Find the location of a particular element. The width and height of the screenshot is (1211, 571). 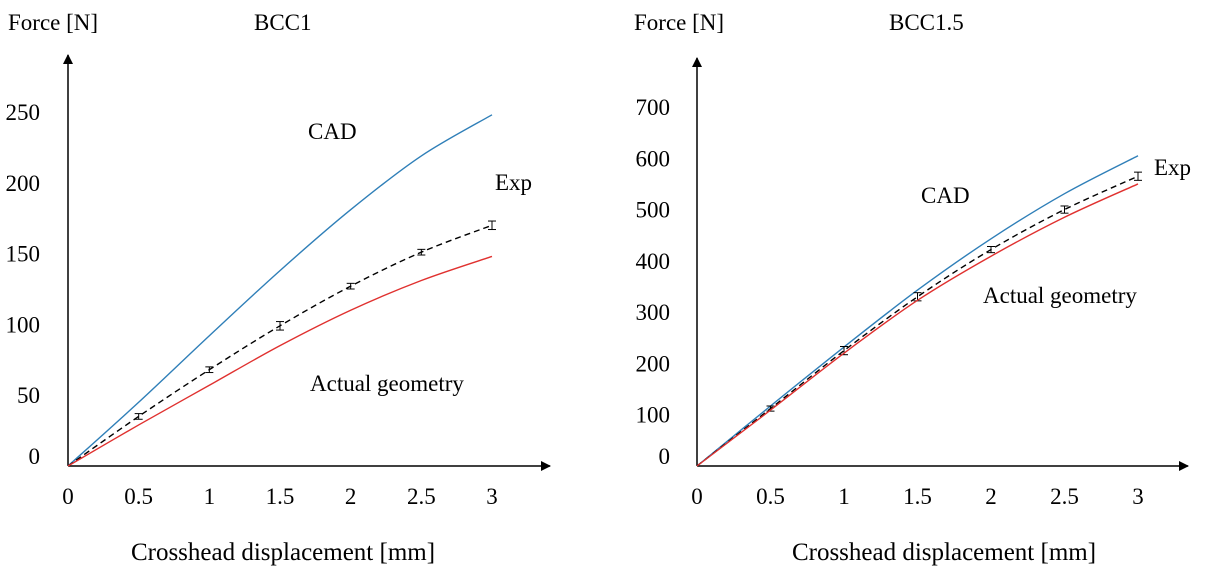

chart-title: BCC1 is located at coordinates (283, 22).